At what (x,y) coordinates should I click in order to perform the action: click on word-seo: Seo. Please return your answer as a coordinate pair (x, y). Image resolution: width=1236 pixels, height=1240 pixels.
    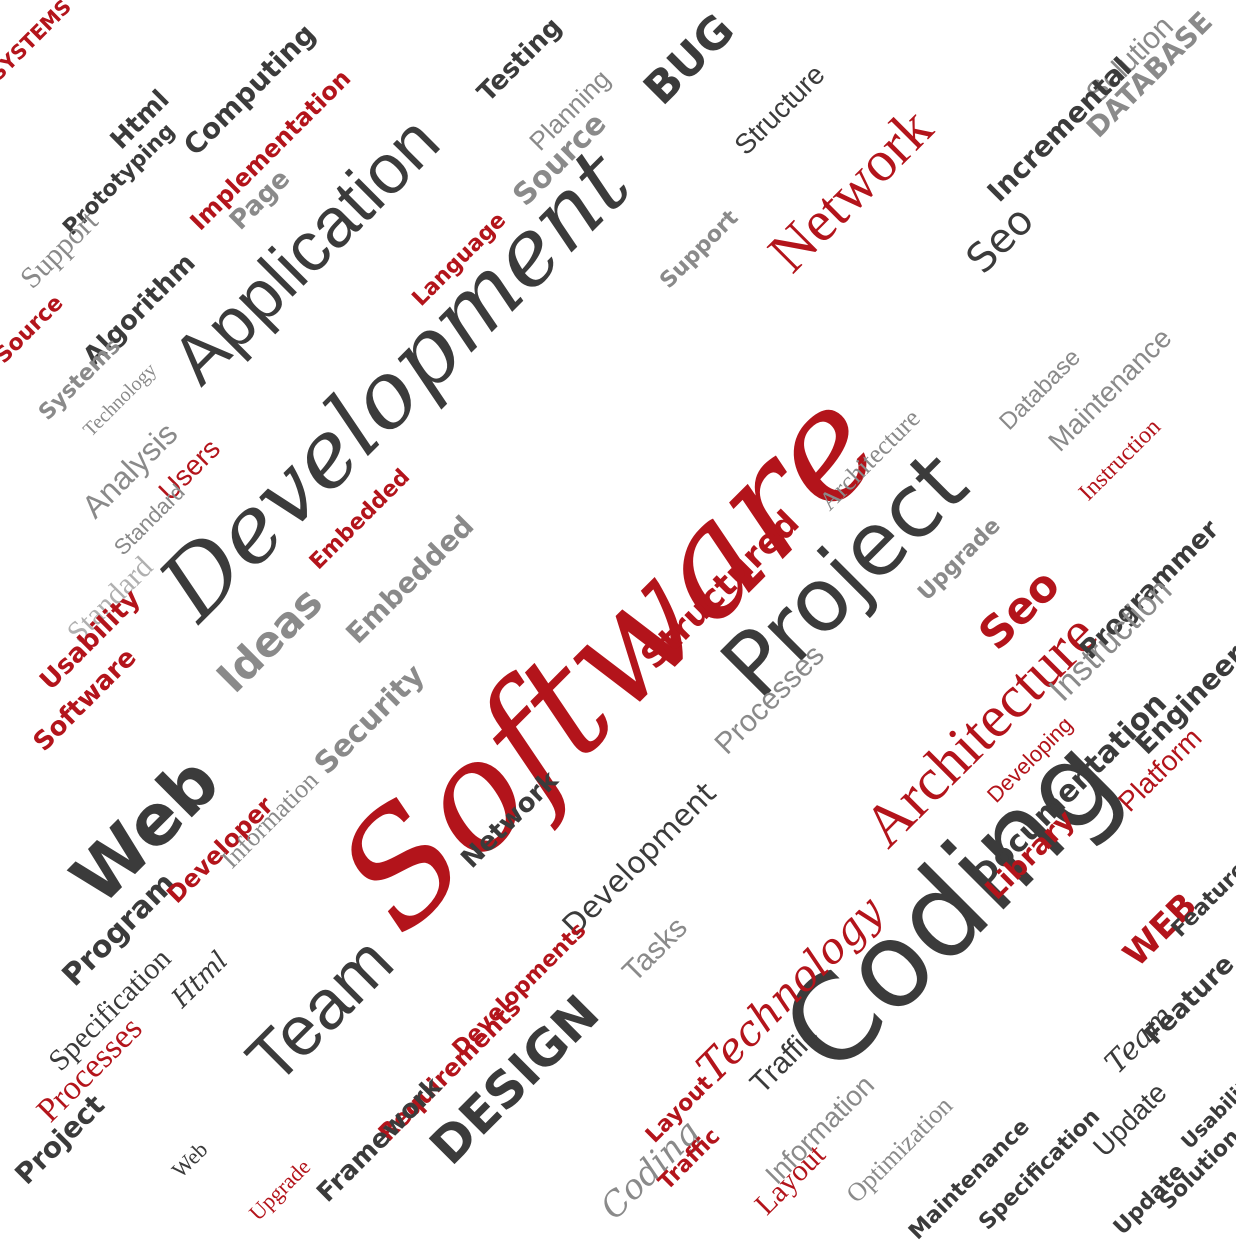
    Looking at the image, I should click on (1000, 240).